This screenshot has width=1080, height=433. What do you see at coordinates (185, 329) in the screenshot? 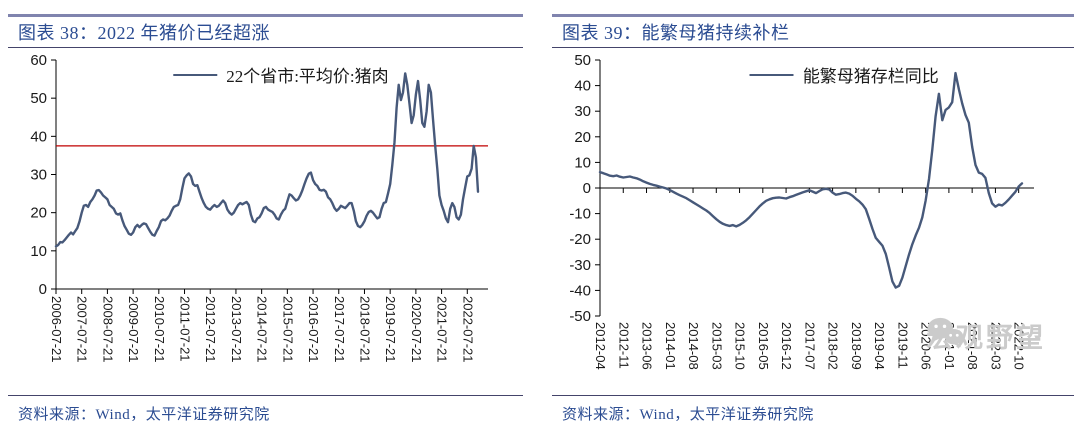
I see `svg-text: 2011-07-21` at bounding box center [185, 329].